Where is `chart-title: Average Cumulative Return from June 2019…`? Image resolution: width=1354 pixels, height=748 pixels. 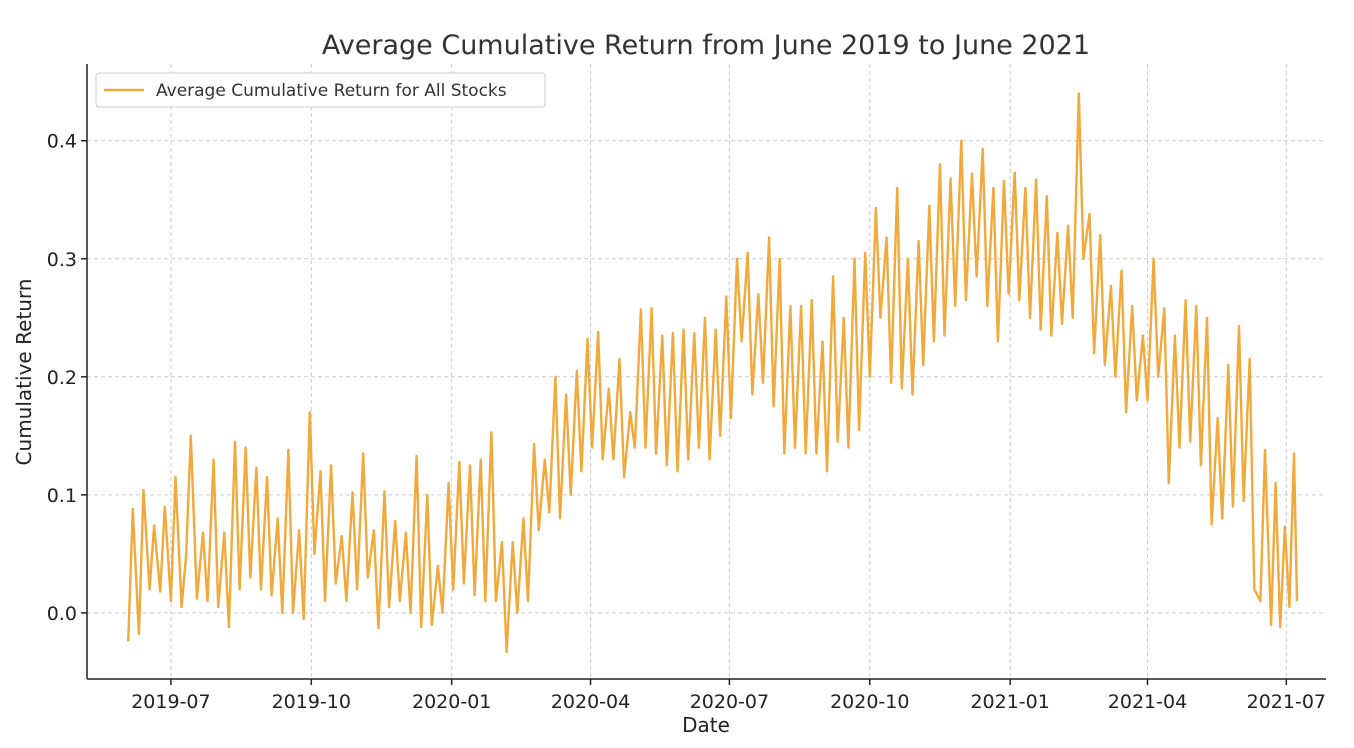
chart-title: Average Cumulative Return from June 2019… is located at coordinates (706, 45).